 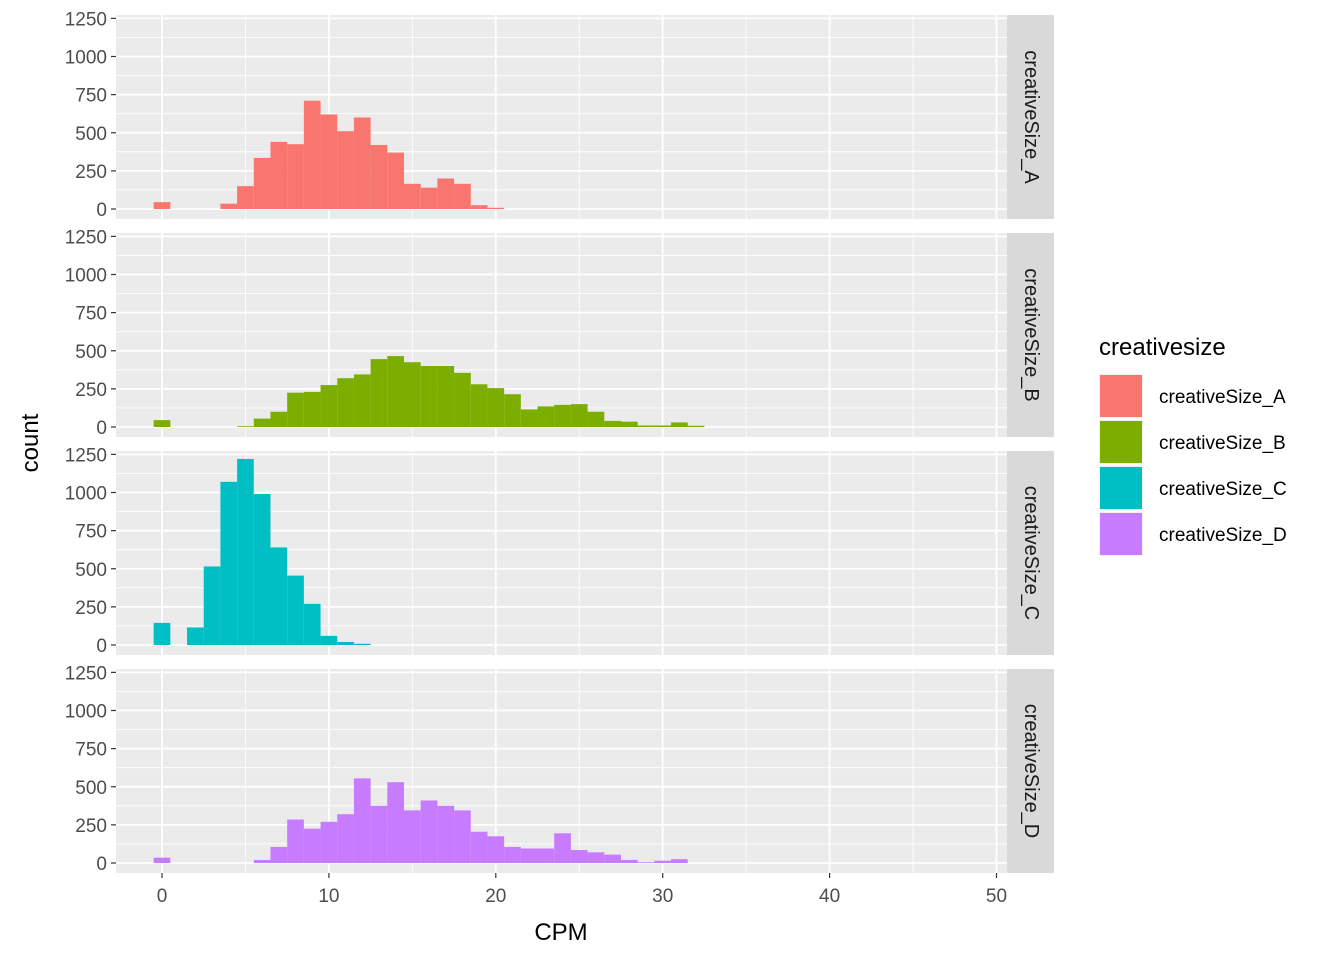 I want to click on y-tick-label: 750, so click(x=91, y=314).